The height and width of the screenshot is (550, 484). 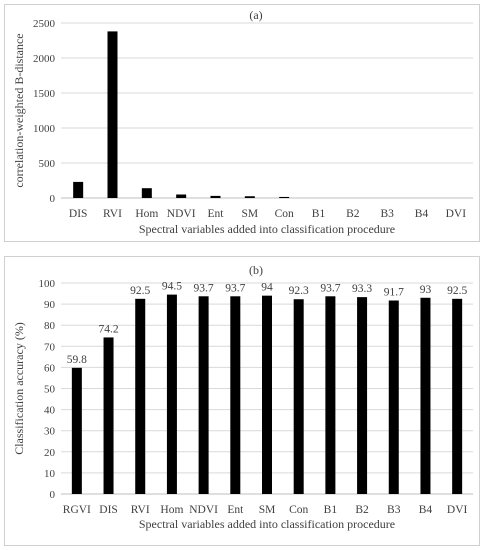 What do you see at coordinates (256, 270) in the screenshot?
I see `chart-b-panel-label: (b)` at bounding box center [256, 270].